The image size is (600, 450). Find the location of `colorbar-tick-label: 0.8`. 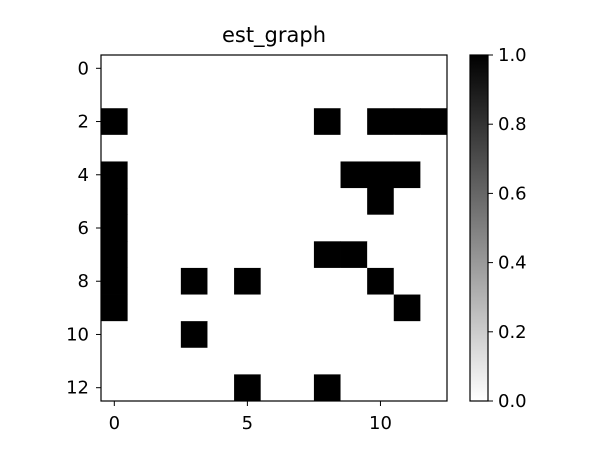

colorbar-tick-label: 0.8 is located at coordinates (512, 124).